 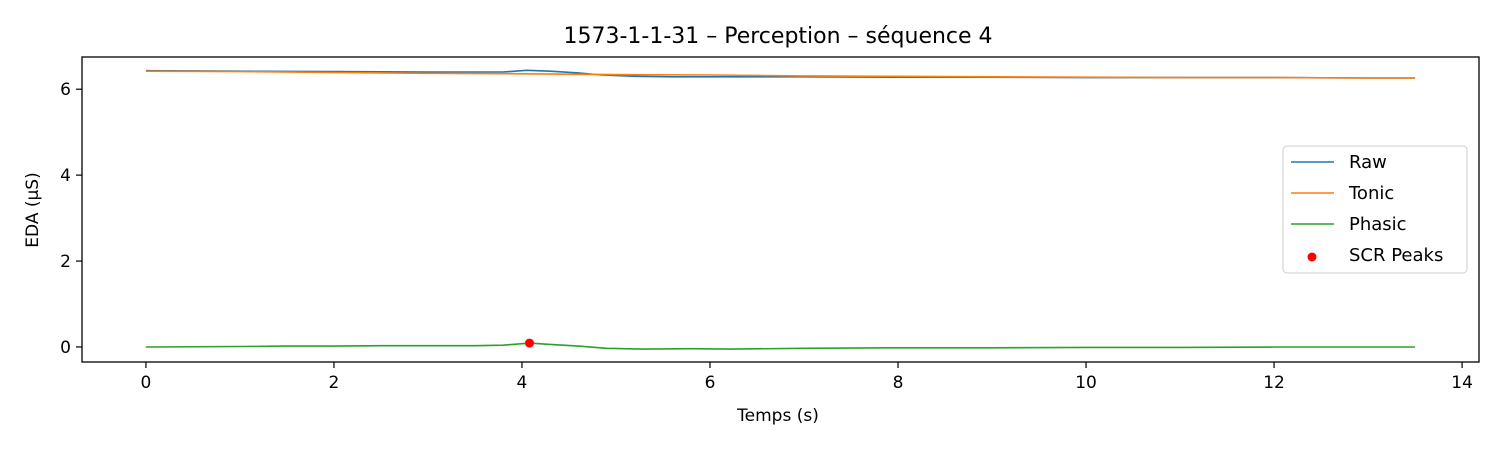 What do you see at coordinates (1378, 224) in the screenshot?
I see `legend-label-phasic: Phasic` at bounding box center [1378, 224].